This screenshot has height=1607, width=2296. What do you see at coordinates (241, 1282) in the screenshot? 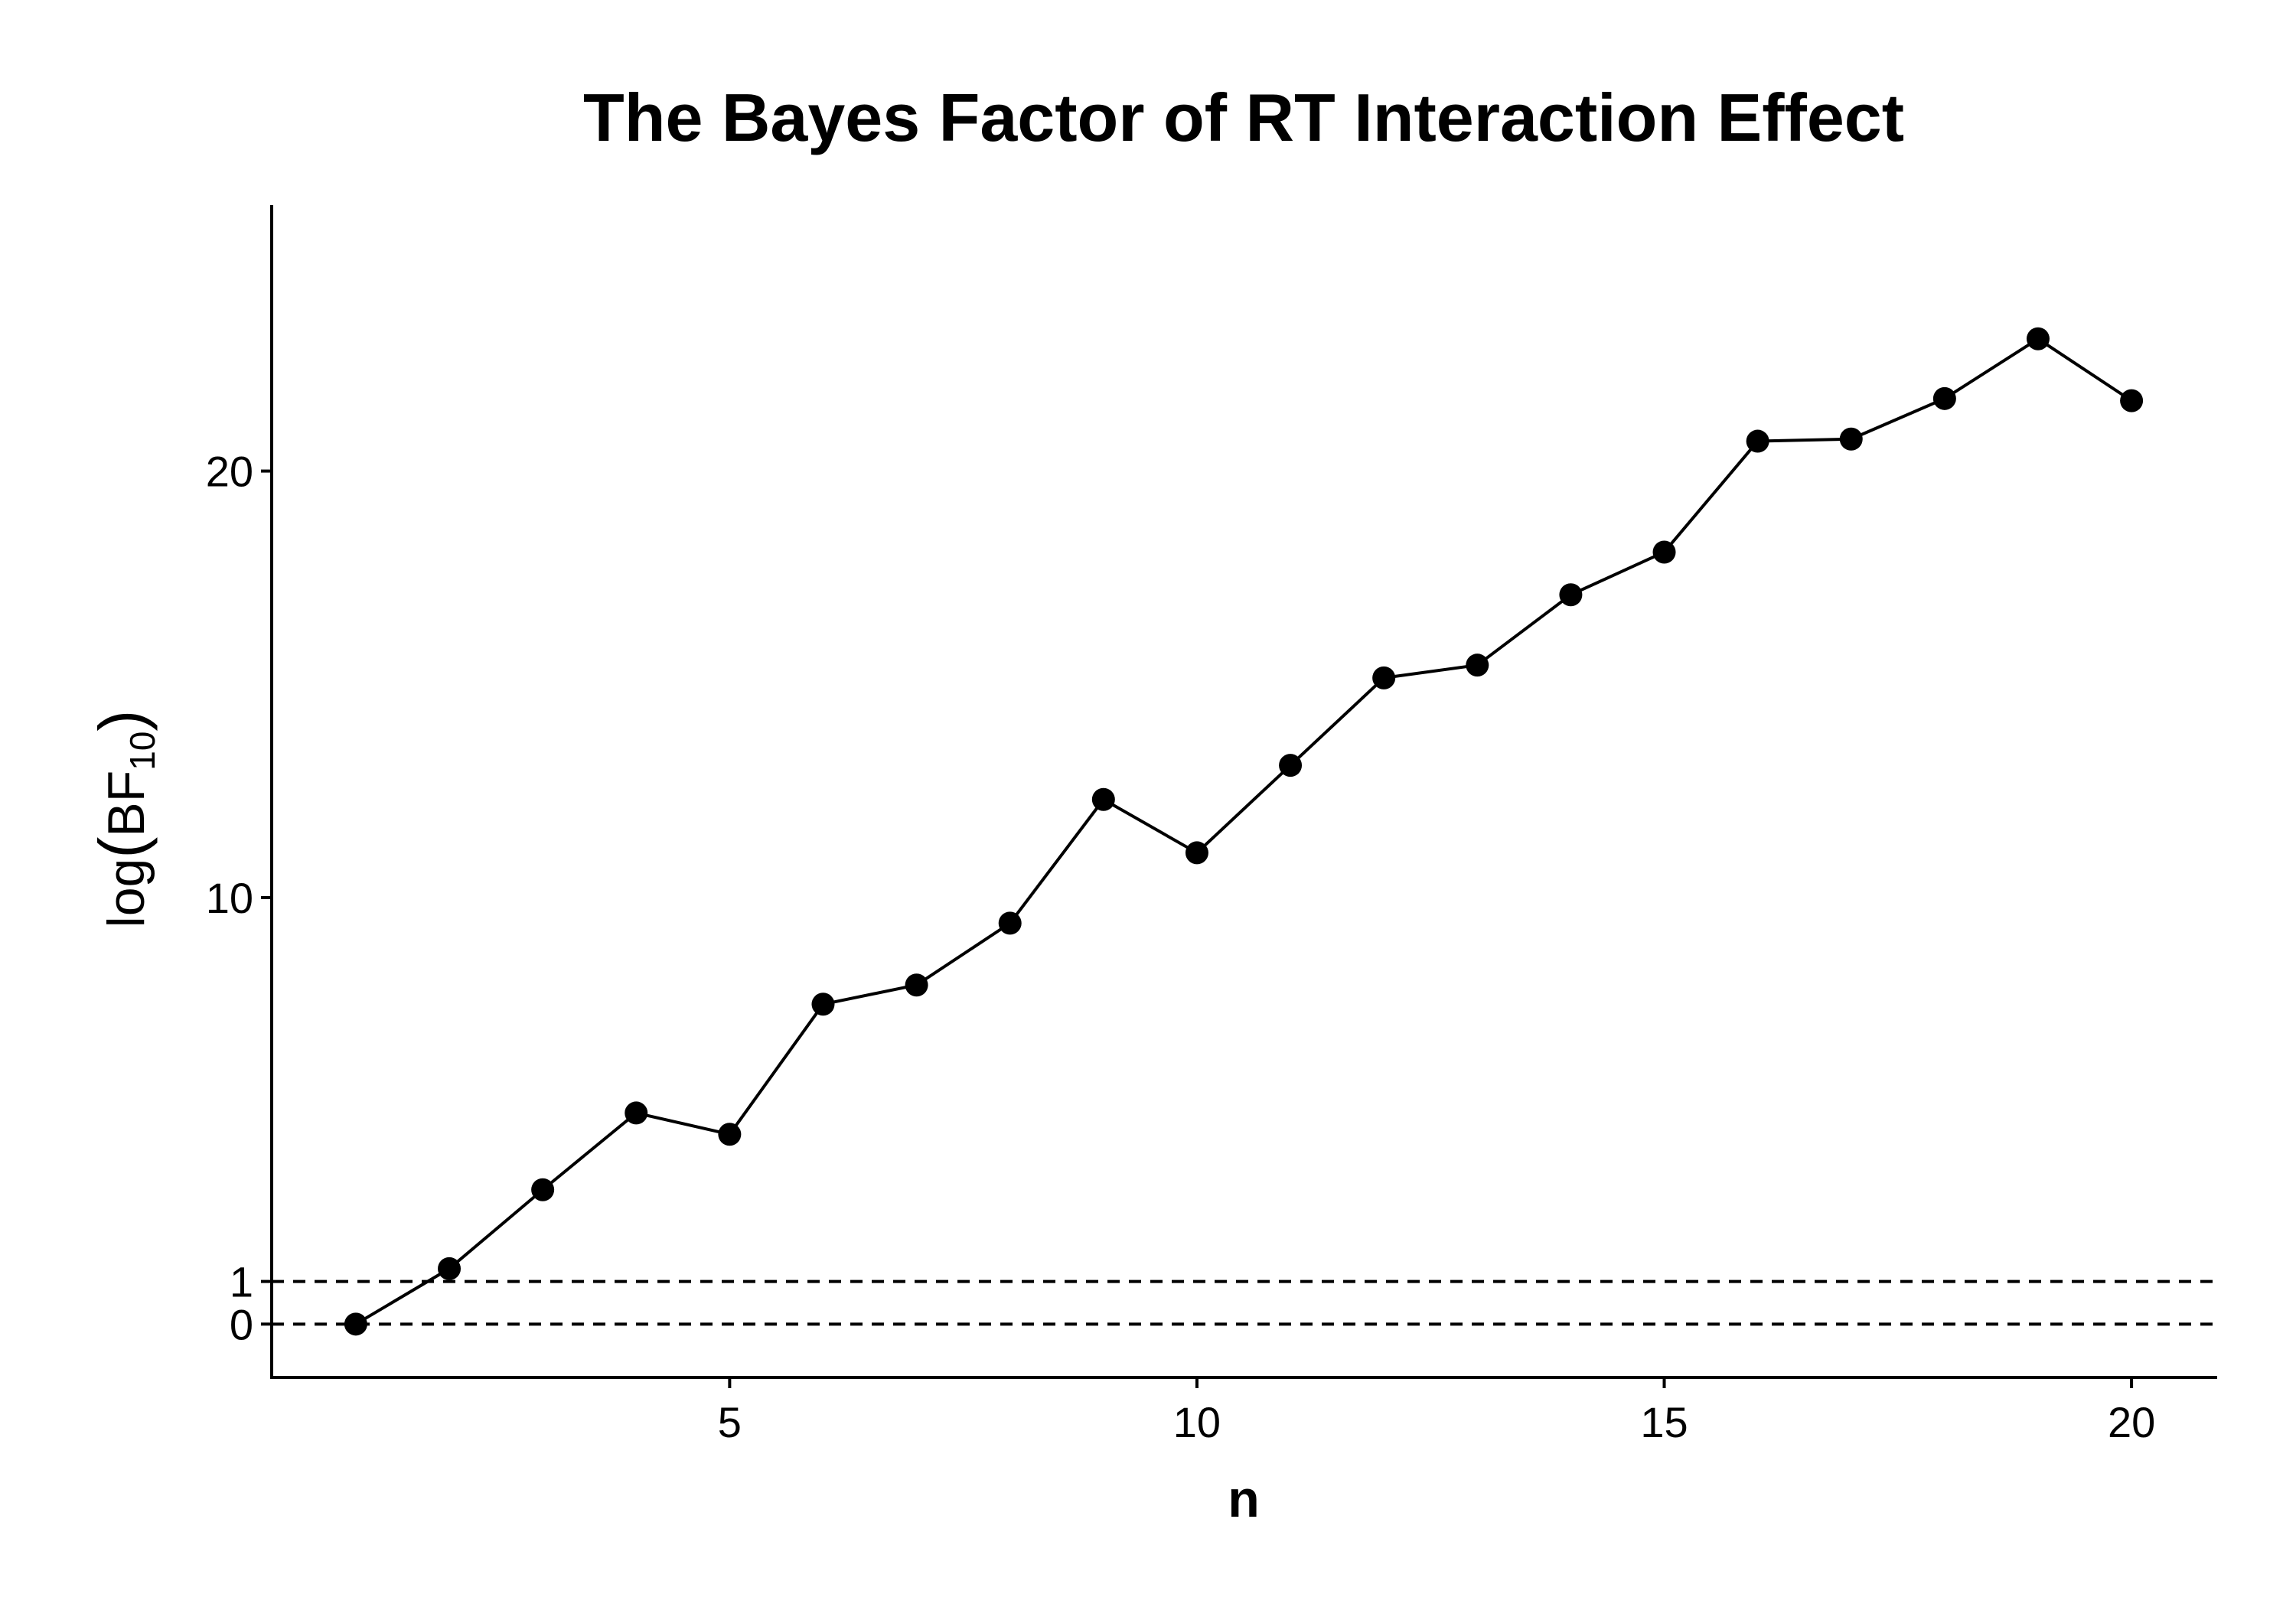
I see `y-tick-label: 1` at bounding box center [241, 1282].